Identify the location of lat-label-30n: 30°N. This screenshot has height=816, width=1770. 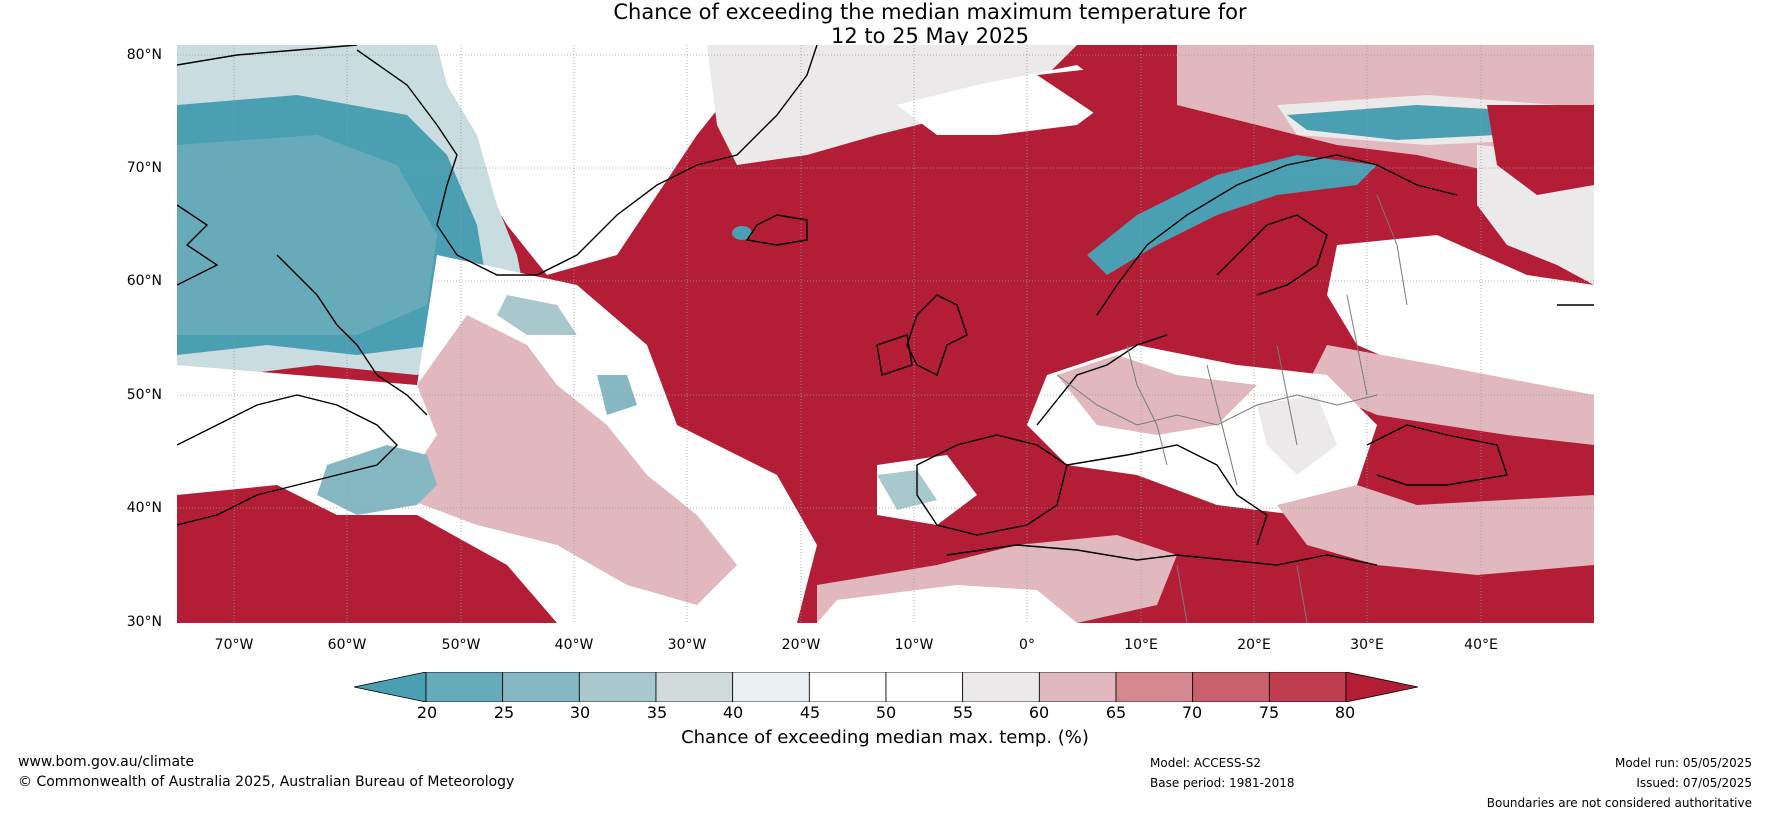
(144, 622).